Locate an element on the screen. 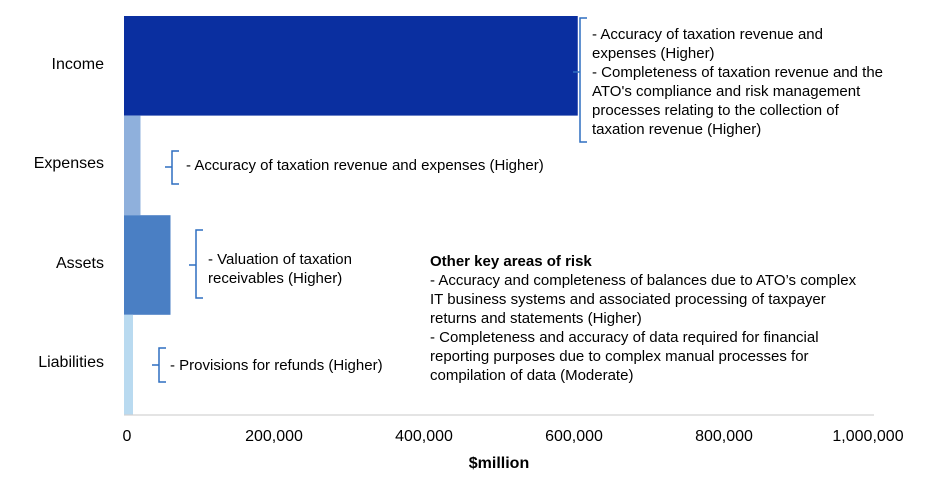 The image size is (938, 489). annotation-income-line: expenses (Higher) is located at coordinates (653, 53).